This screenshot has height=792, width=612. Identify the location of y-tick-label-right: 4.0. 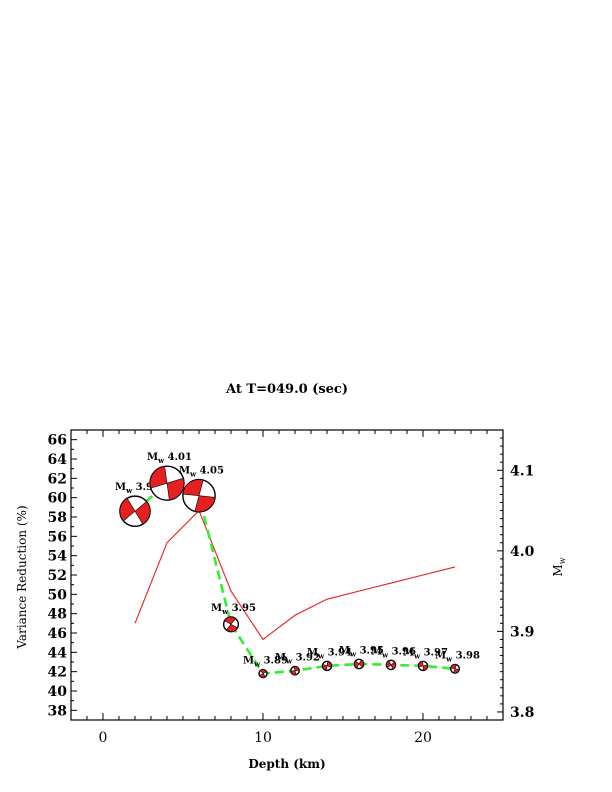
(522, 552).